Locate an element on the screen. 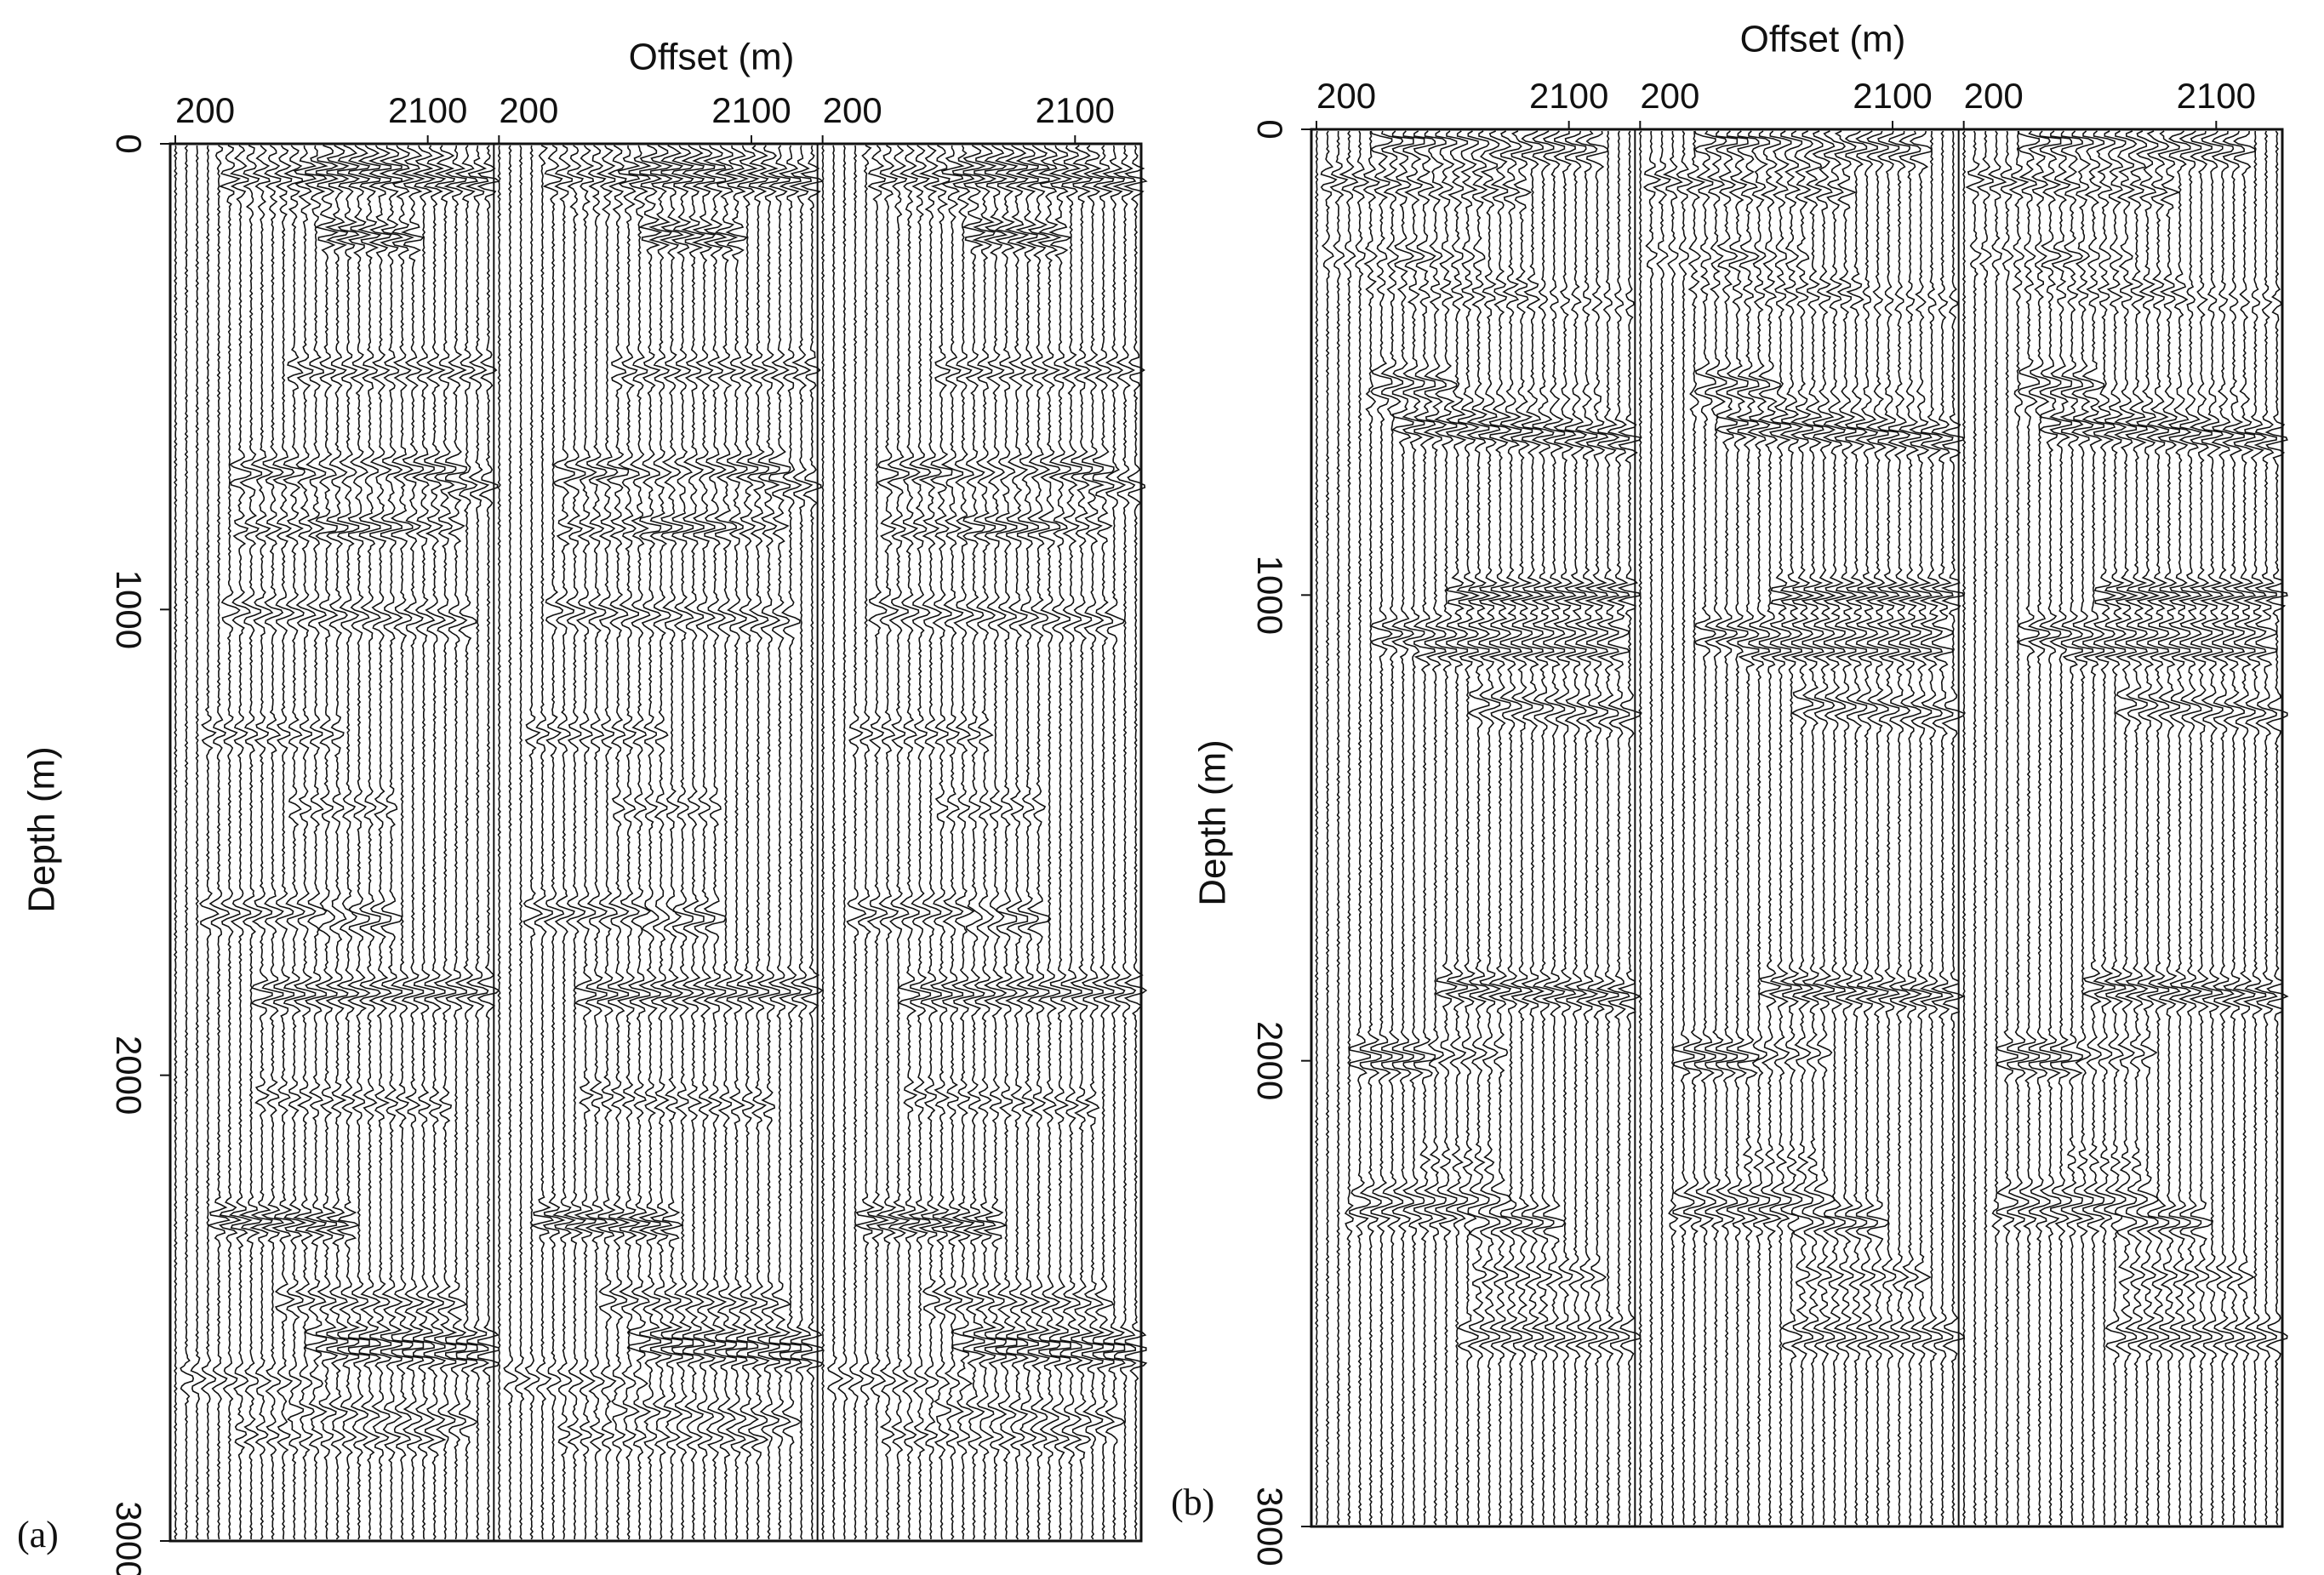 This screenshot has height=1575, width=2324. y-tick-label: 3000 is located at coordinates (1270, 1526).